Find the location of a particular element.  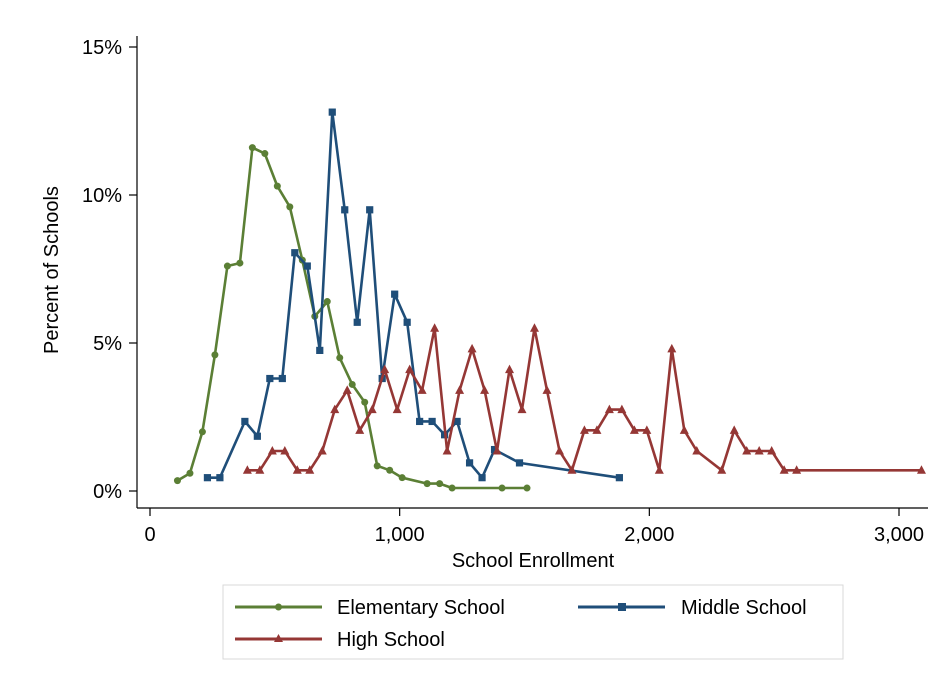

legend-label-elementary: Elementary School is located at coordinates (421, 608).